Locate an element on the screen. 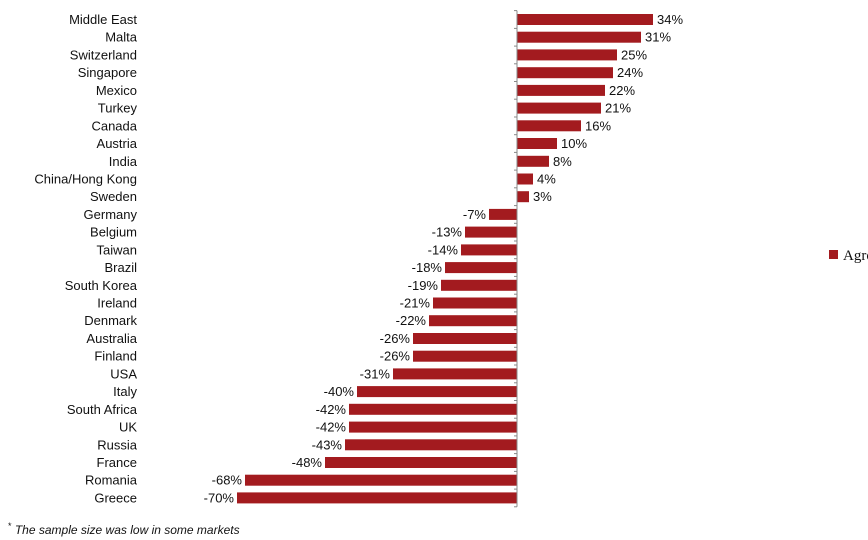 The width and height of the screenshot is (868, 540). bar-denmark is located at coordinates (473, 321).